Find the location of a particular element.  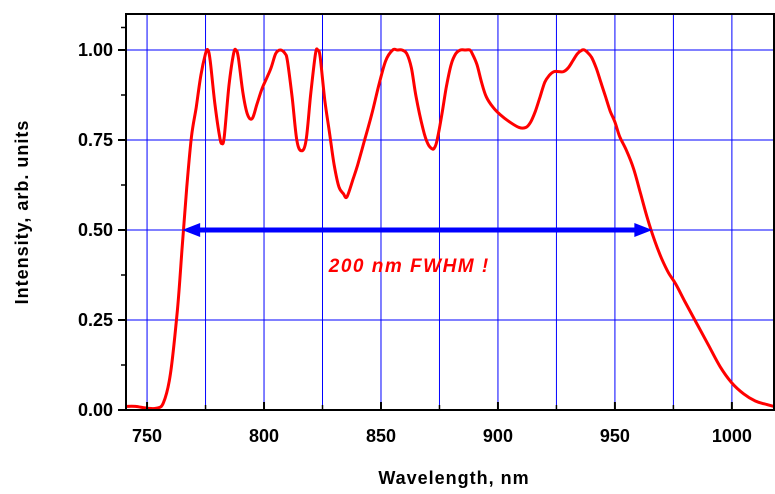

fwhm-annotation: 200 nm FWHM ! is located at coordinates (409, 266).